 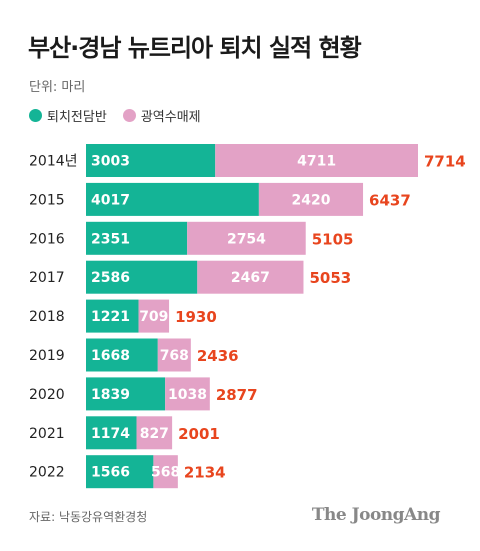 I want to click on data-label-series2: 768, so click(x=174, y=356).